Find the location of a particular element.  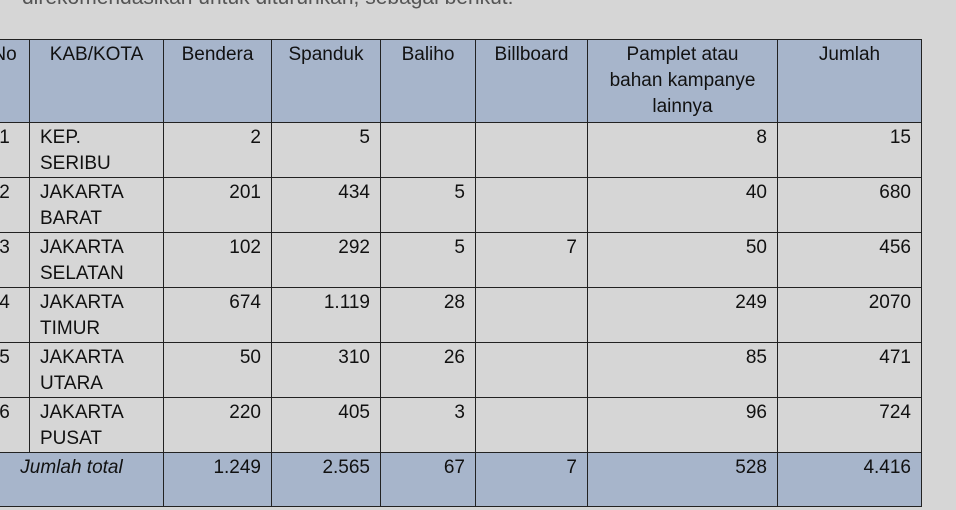

table-row: 6 JAKARTA PUSAT 220 405 3 96 724 is located at coordinates (461, 425).